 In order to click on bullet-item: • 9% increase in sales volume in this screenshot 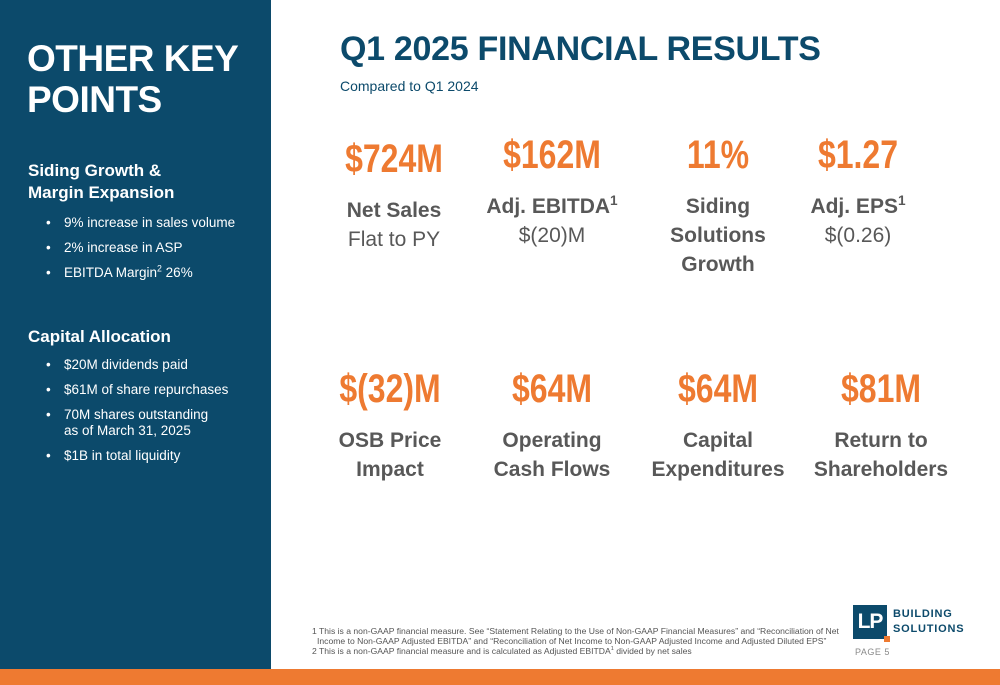, I will do `click(140, 223)`.